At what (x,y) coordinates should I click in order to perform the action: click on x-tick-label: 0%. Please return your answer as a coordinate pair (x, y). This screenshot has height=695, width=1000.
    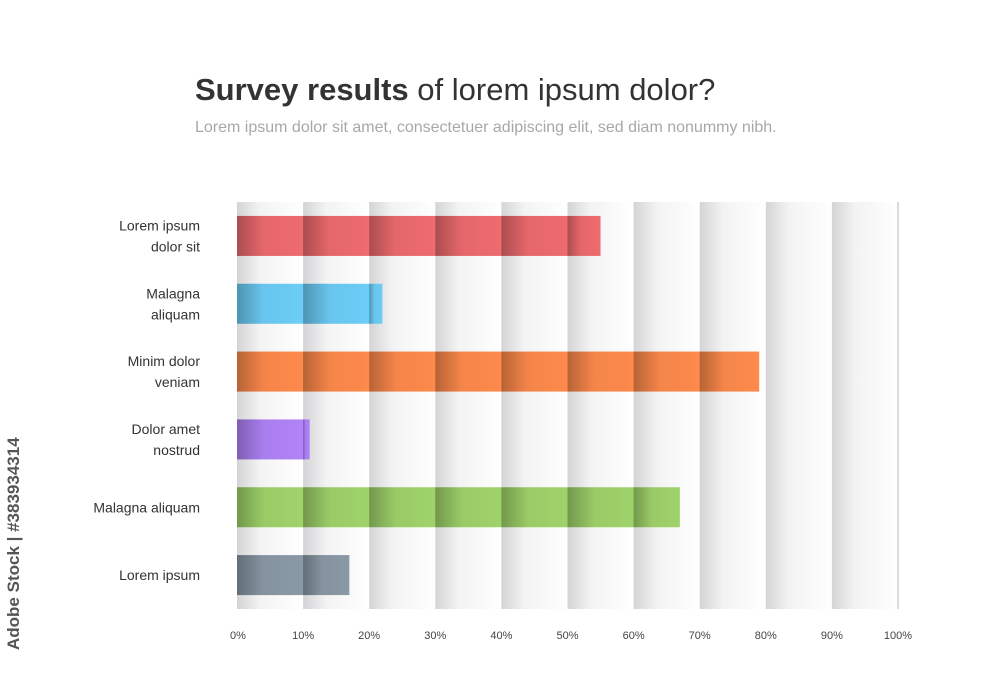
    Looking at the image, I should click on (238, 636).